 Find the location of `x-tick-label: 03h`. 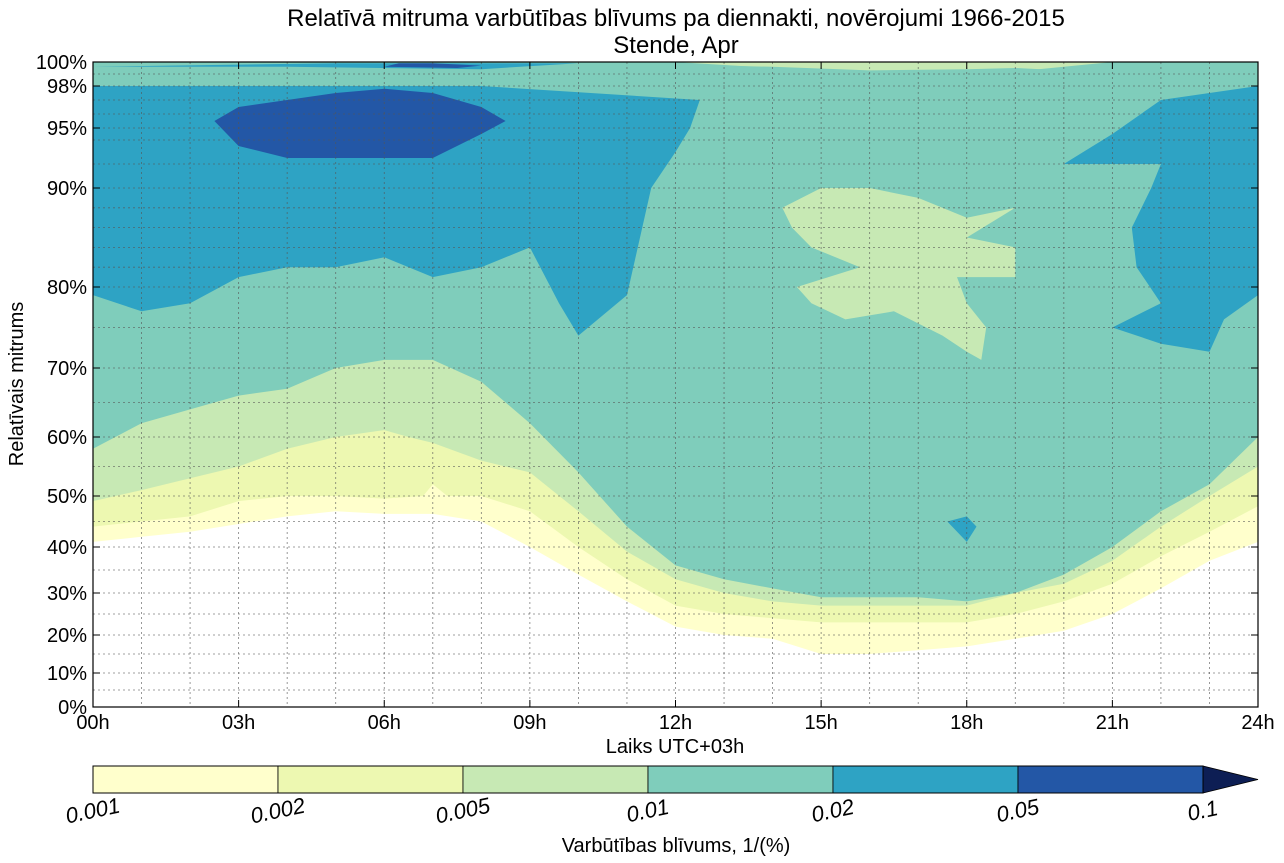

x-tick-label: 03h is located at coordinates (238, 723).